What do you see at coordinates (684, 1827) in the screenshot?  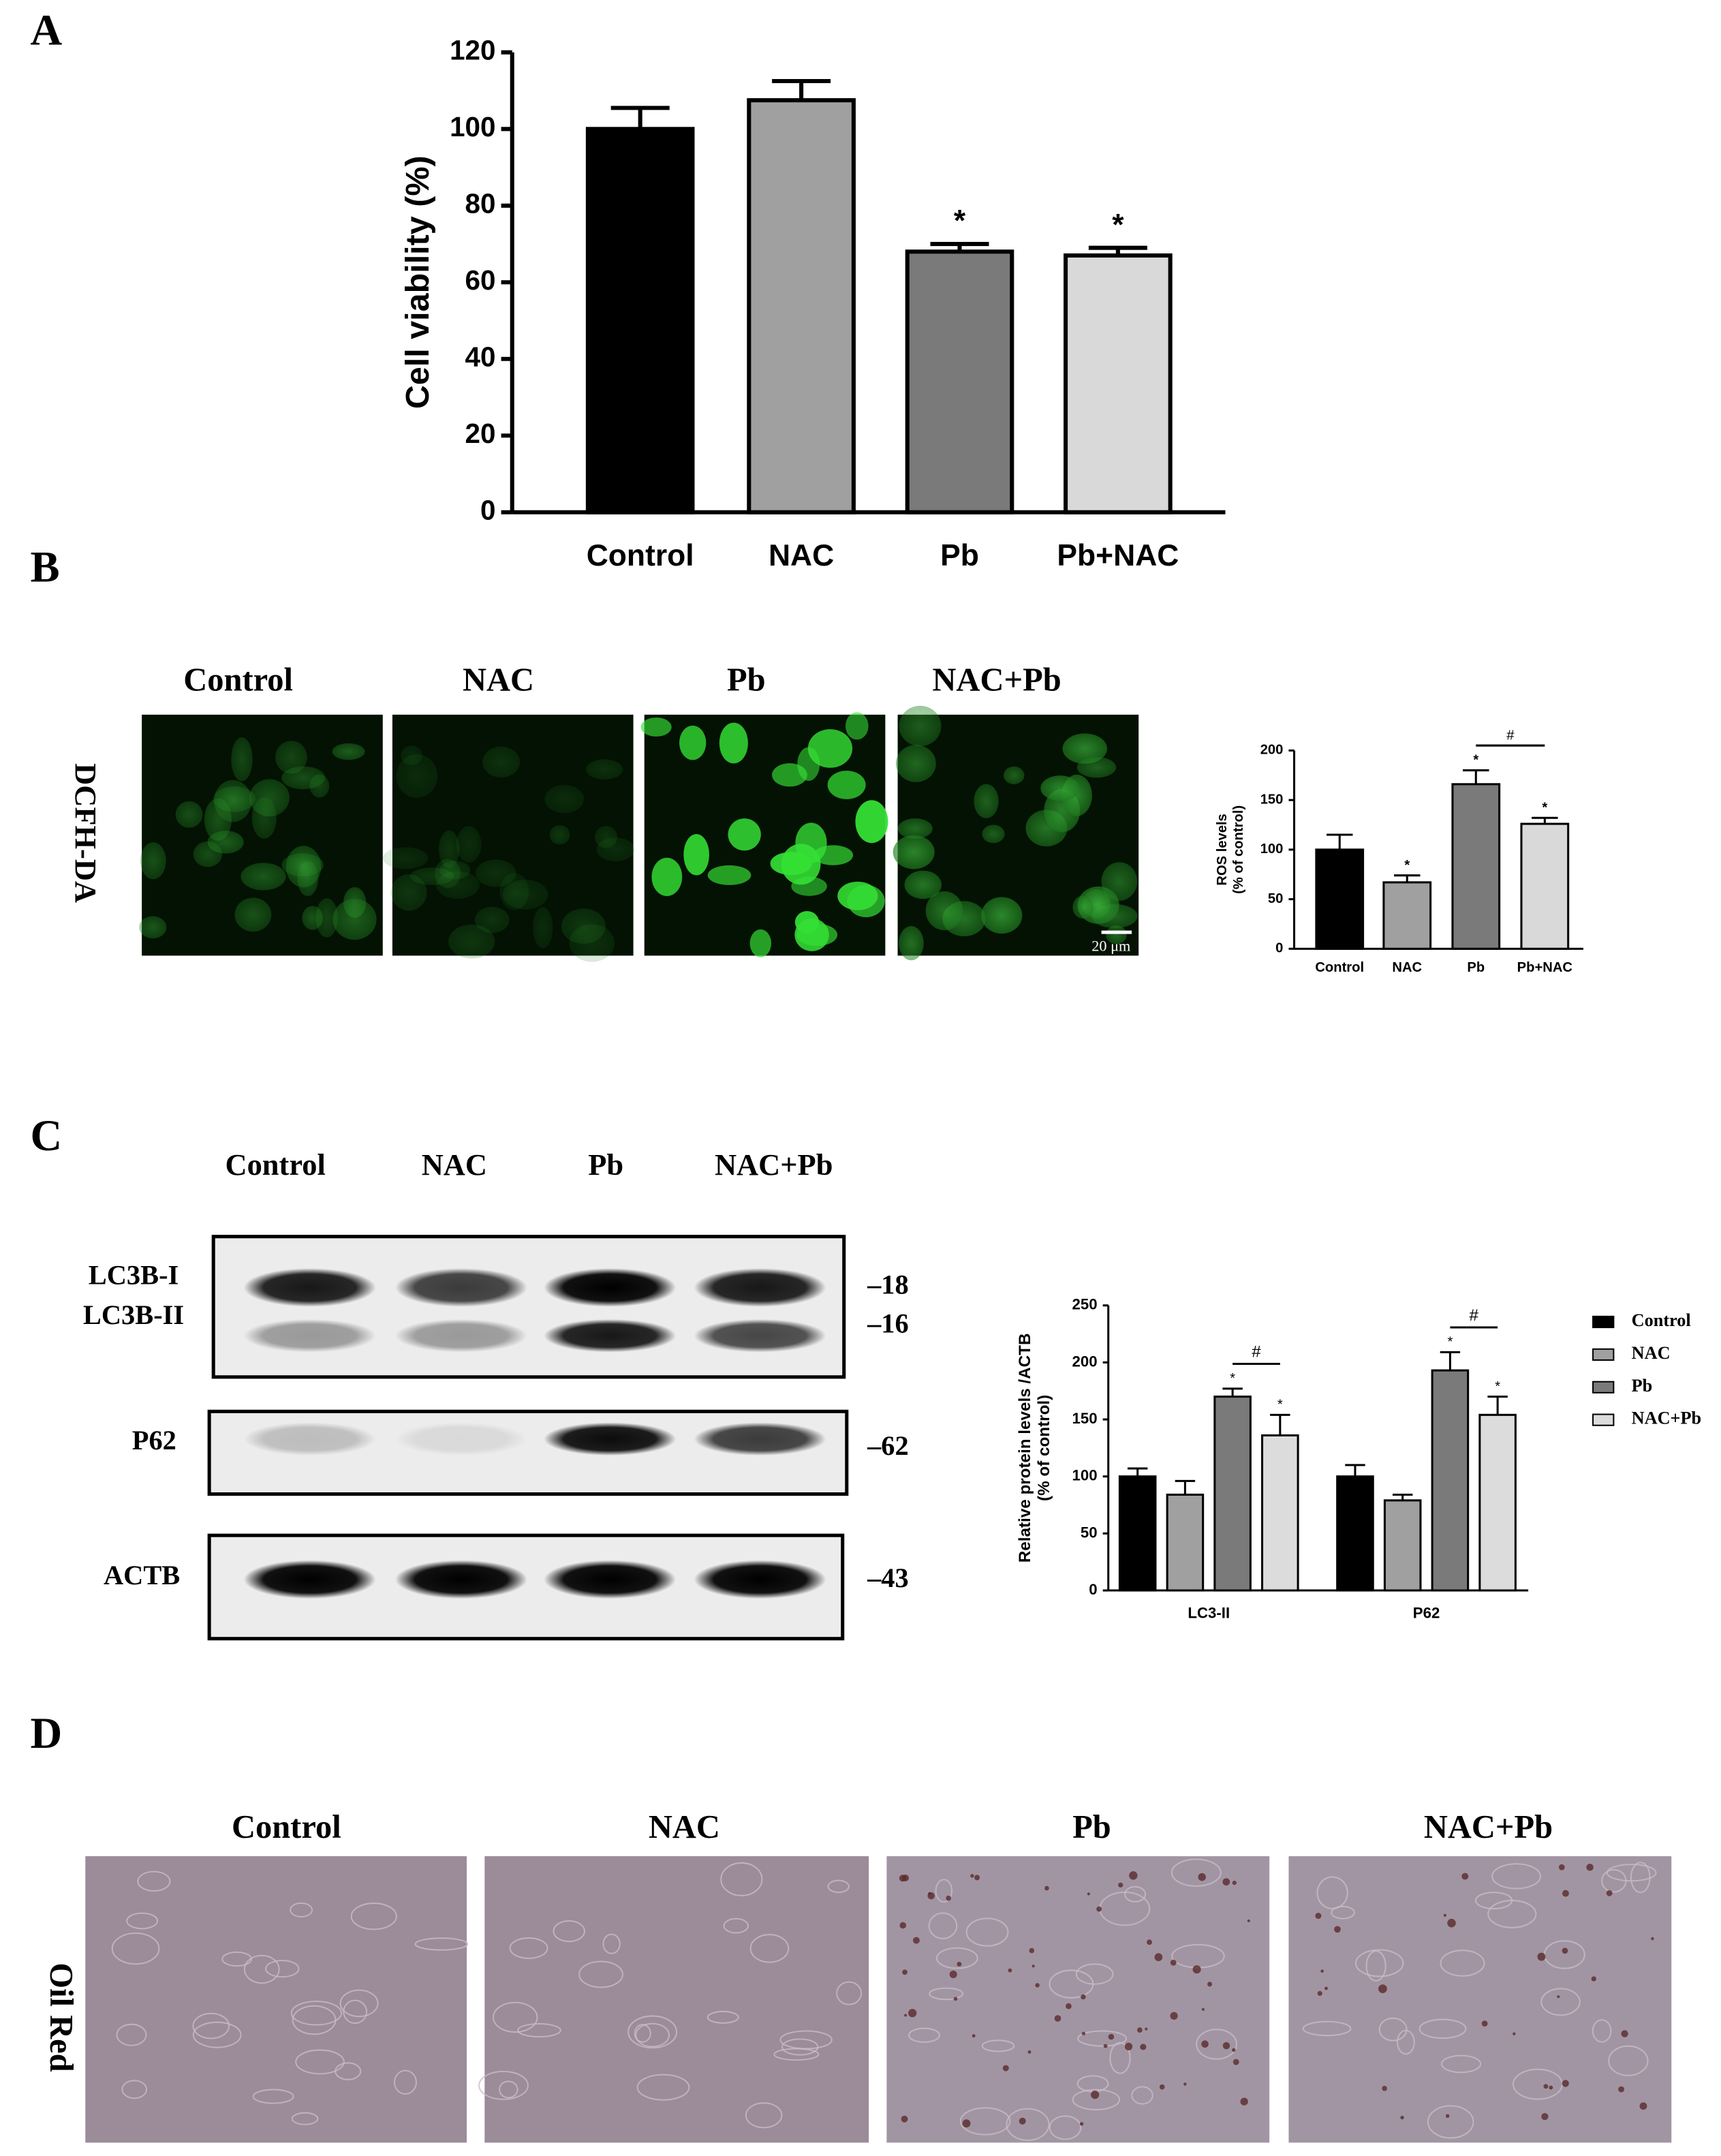 I see `column-label: NAC` at bounding box center [684, 1827].